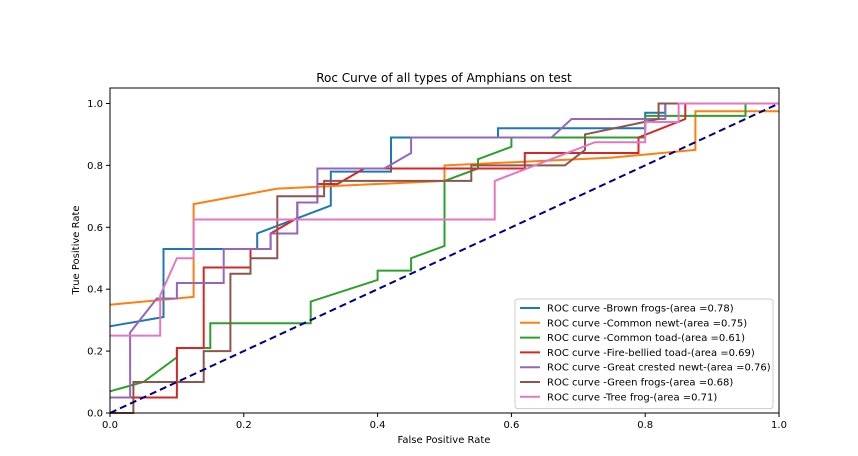 The height and width of the screenshot is (456, 858). Describe the element at coordinates (632, 397) in the screenshot. I see `legend-entry: ROC curve -Tree frog-(area =0.71)` at that location.